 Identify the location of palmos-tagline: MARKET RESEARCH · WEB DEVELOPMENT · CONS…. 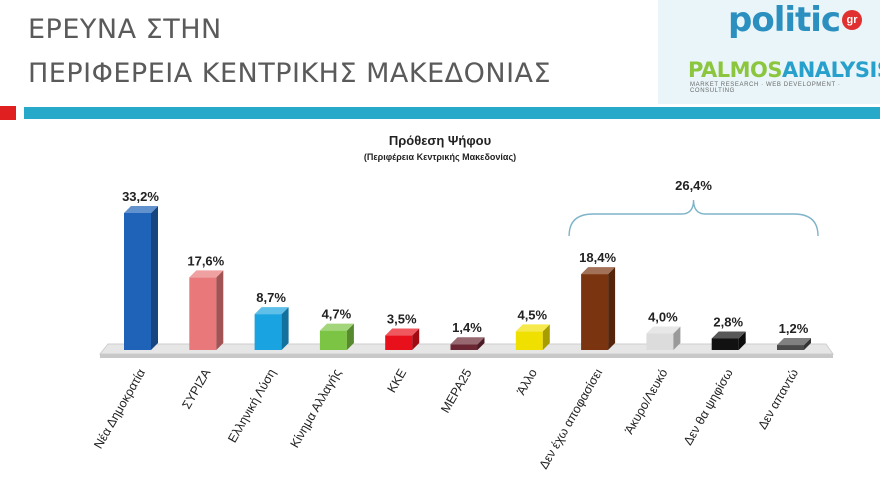
(765, 88).